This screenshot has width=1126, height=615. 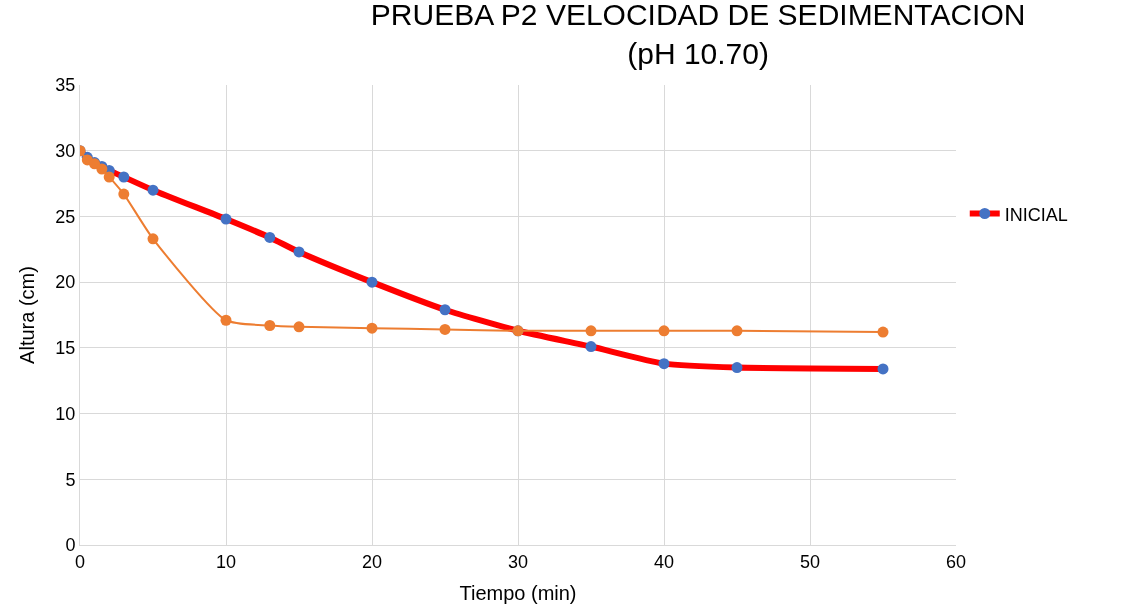 What do you see at coordinates (518, 593) in the screenshot?
I see `x-axis-title: Tiempo (min)` at bounding box center [518, 593].